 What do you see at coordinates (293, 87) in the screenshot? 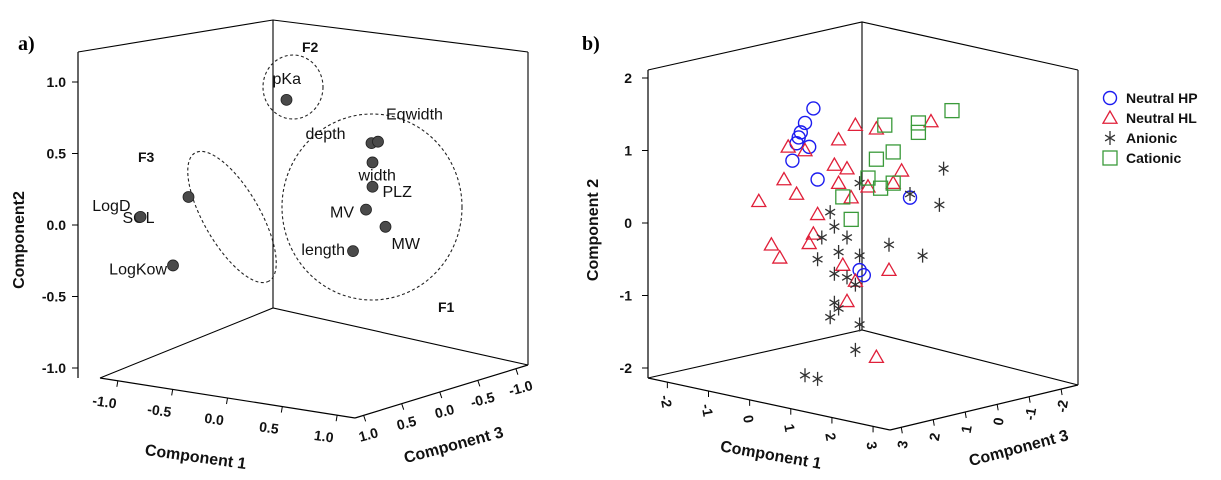
I see `factor-f2-ellipse` at bounding box center [293, 87].